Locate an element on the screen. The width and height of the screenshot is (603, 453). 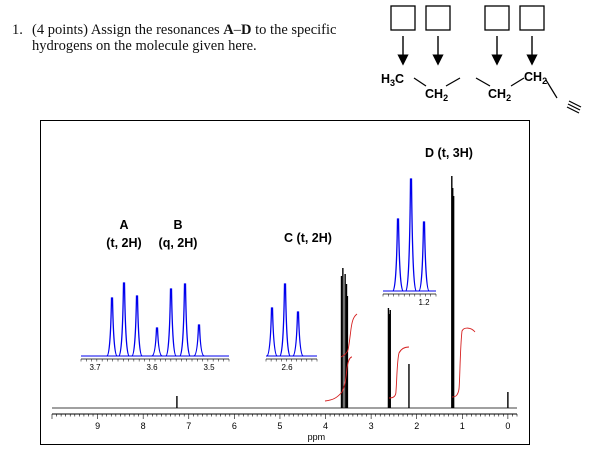
ppm-tick-label: 4 is located at coordinates (325, 426).